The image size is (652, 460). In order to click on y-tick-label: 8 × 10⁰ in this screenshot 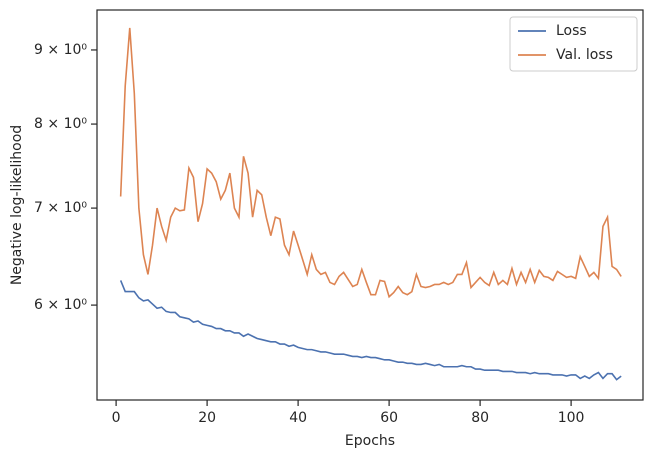, I will do `click(60, 124)`.